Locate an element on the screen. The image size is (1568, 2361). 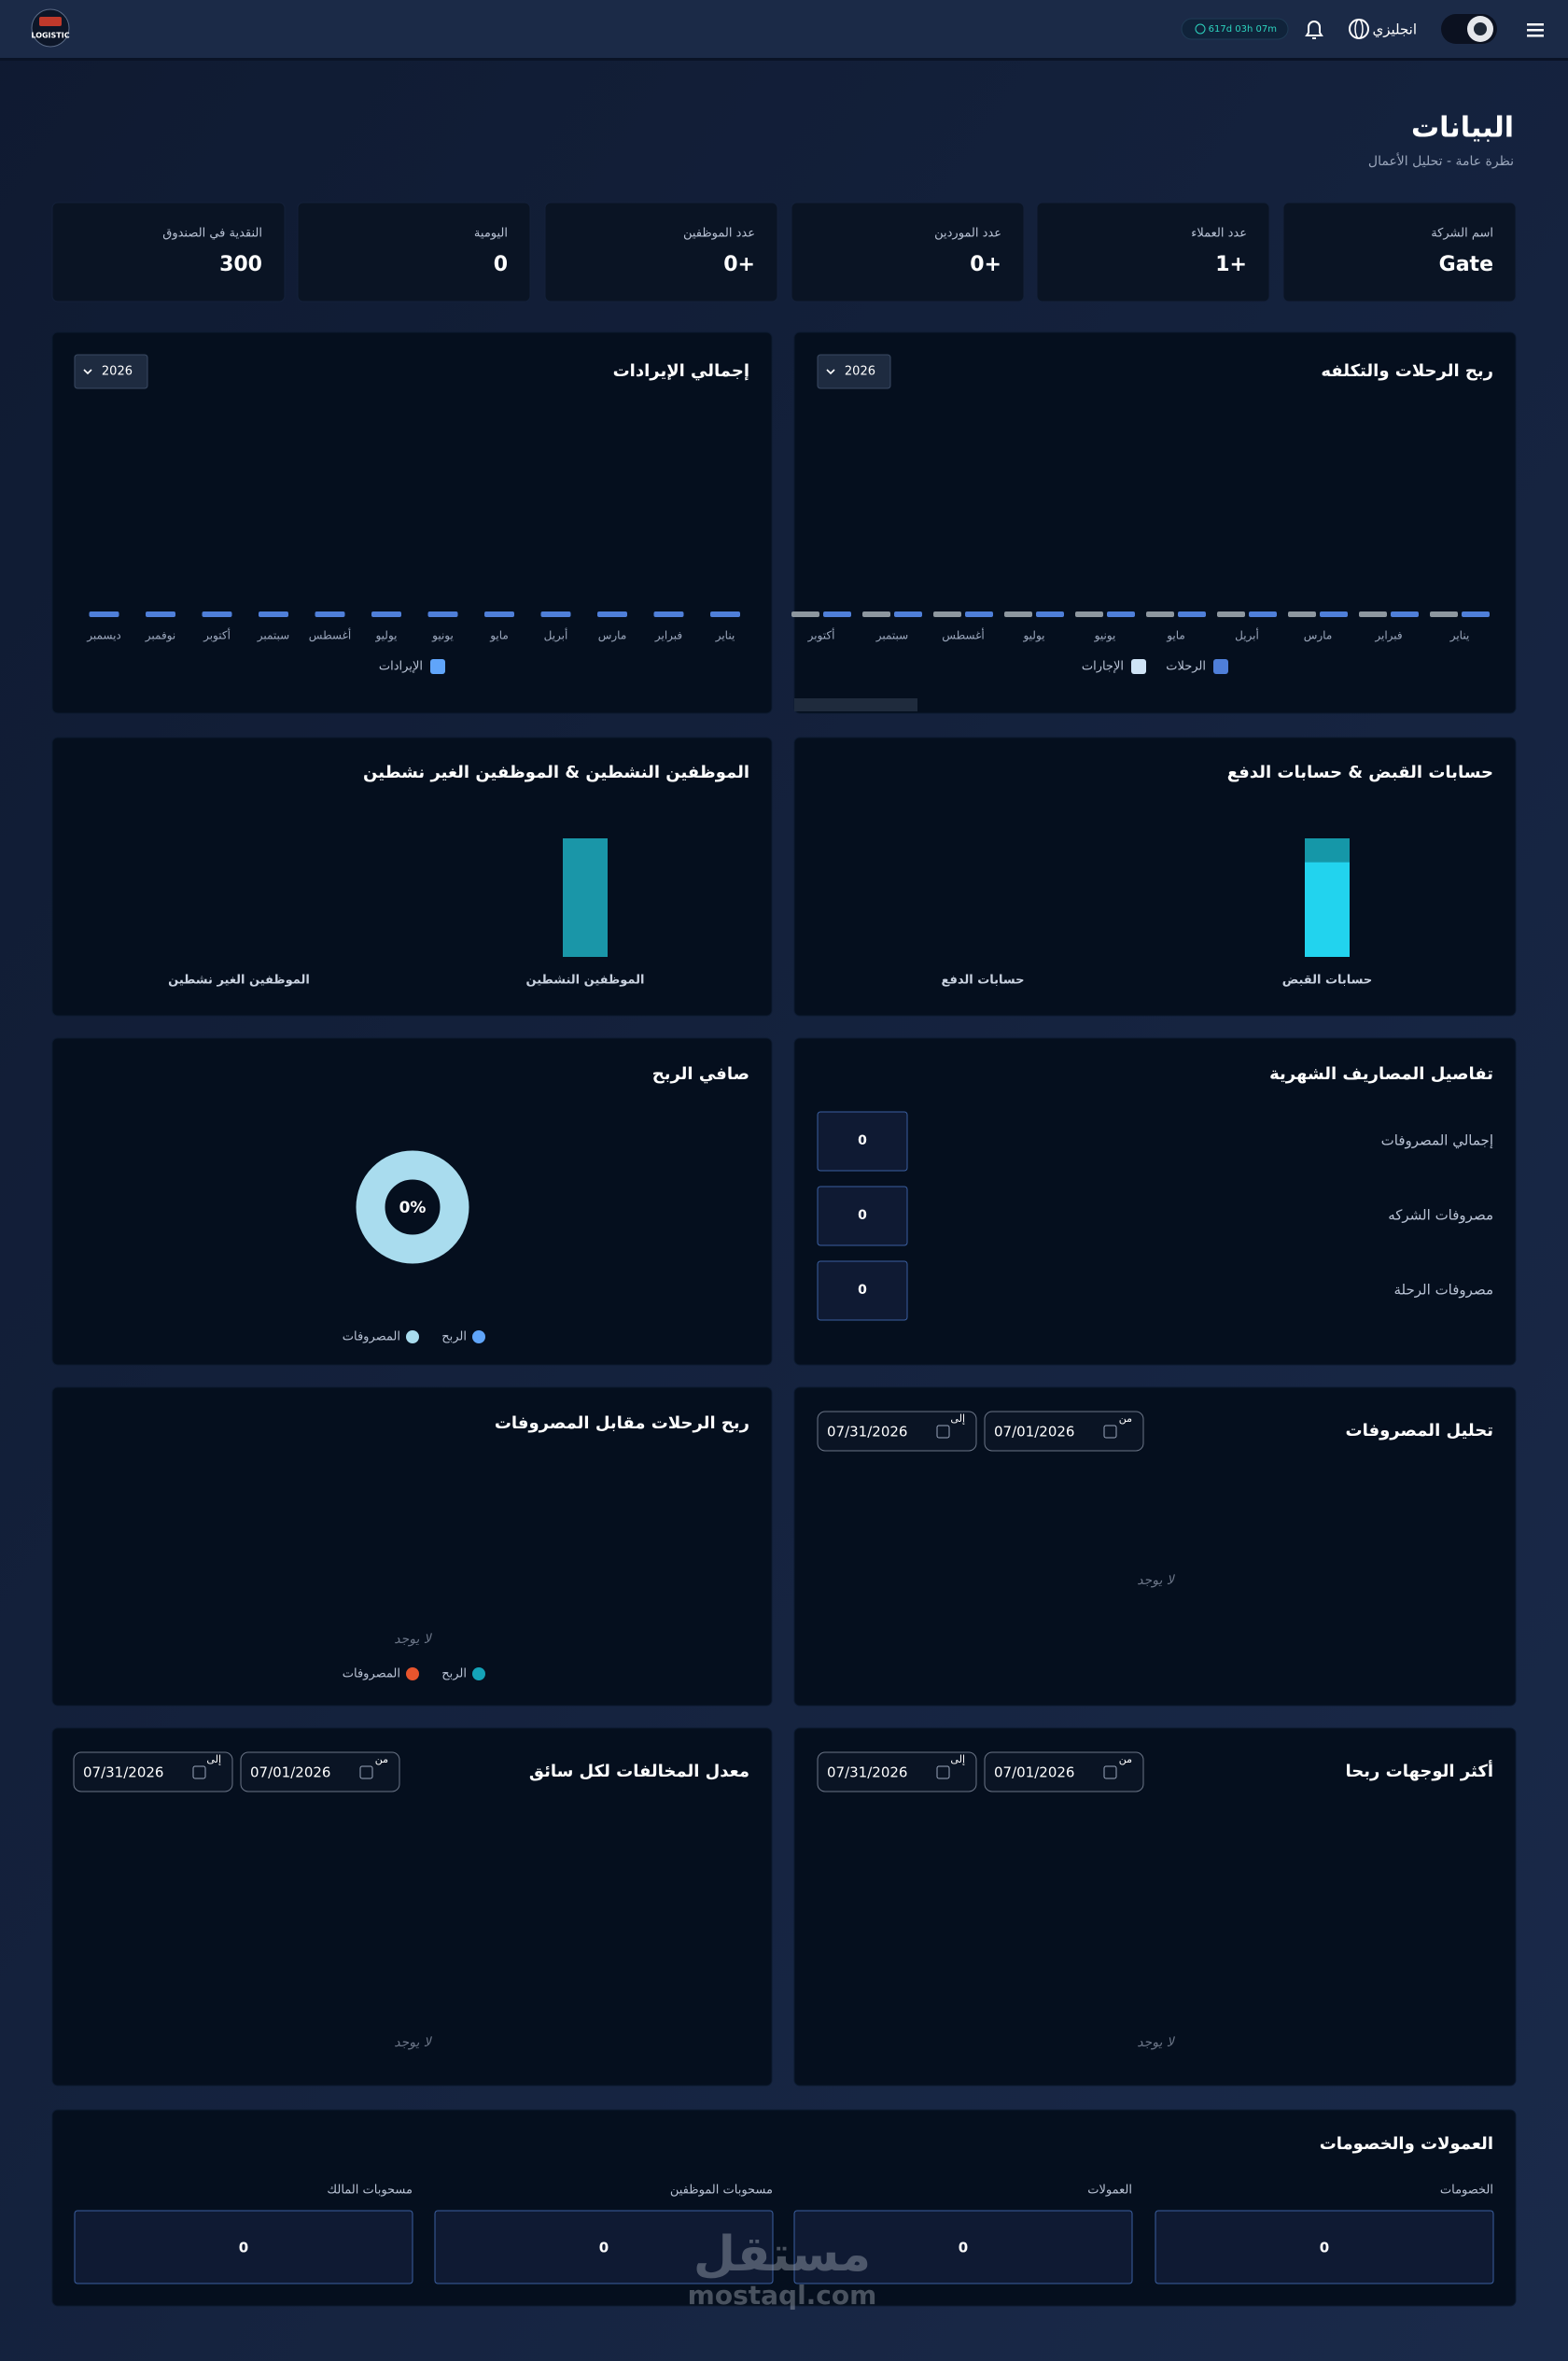
logo-badge is located at coordinates (50, 28).